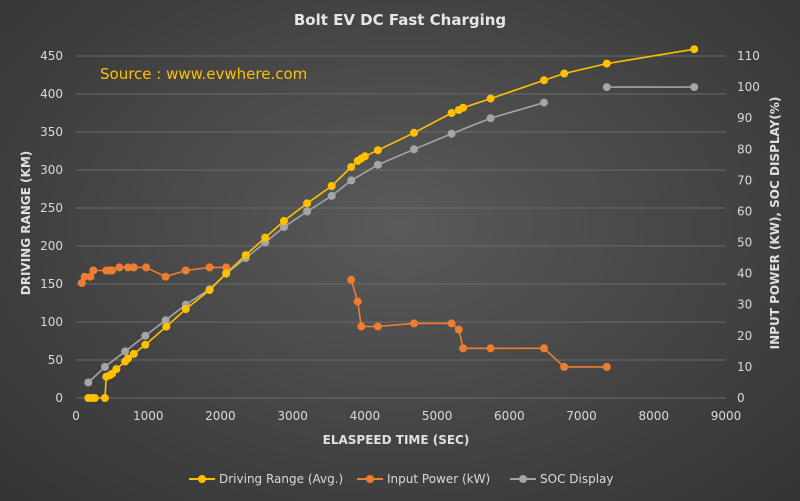 This screenshot has height=501, width=800. I want to click on right-tick-label: 80, so click(744, 149).